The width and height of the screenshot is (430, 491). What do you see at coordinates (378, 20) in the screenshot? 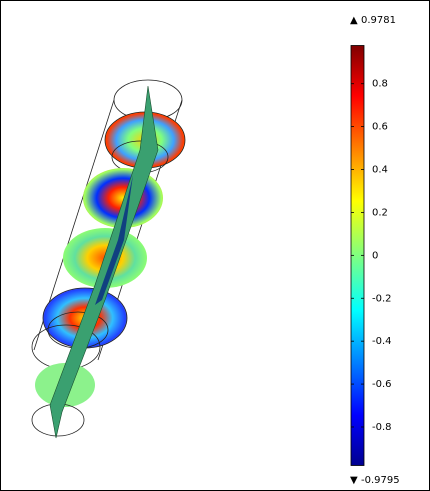
I see `max-label: 0.9781` at bounding box center [378, 20].